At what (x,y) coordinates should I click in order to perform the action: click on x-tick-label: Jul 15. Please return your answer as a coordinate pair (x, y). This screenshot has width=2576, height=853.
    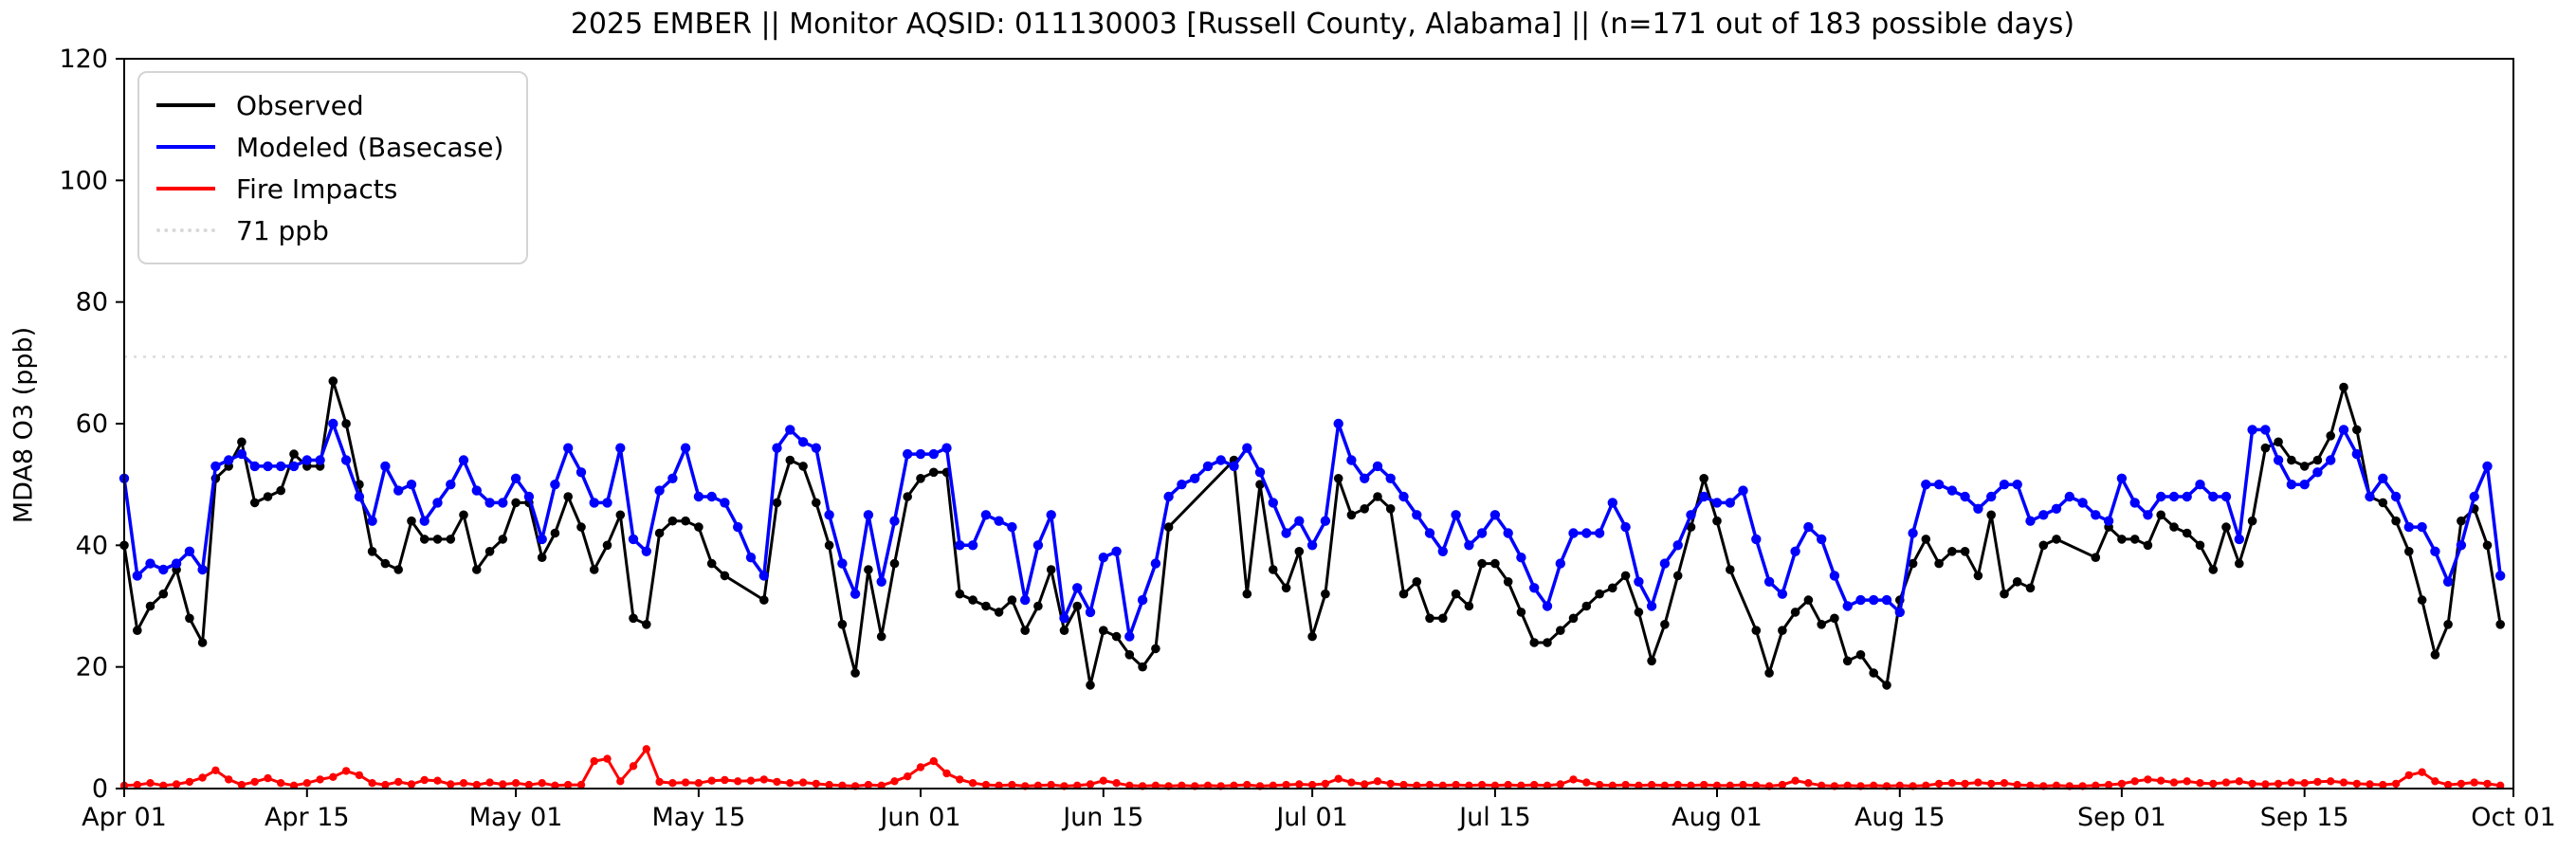
    Looking at the image, I should click on (1494, 817).